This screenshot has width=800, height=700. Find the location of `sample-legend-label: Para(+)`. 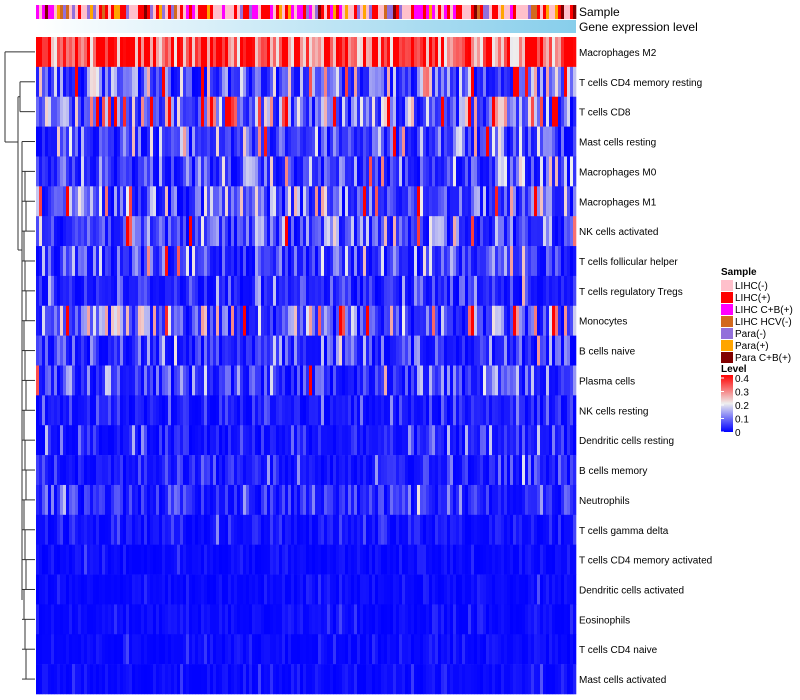

sample-legend-label: Para(+) is located at coordinates (752, 346).